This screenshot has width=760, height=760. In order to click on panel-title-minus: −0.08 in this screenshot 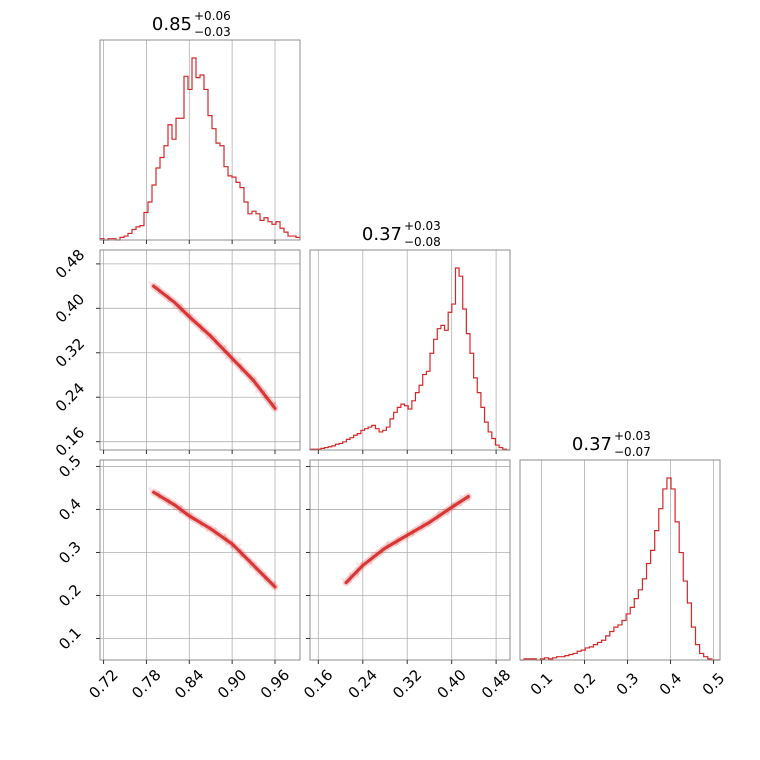, I will do `click(422, 242)`.